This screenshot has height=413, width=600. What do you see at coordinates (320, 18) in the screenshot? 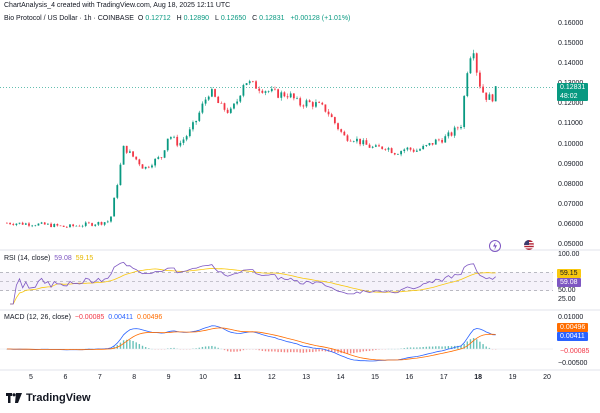
I see `change-value: +0.00128 (+1.01%)` at bounding box center [320, 18].